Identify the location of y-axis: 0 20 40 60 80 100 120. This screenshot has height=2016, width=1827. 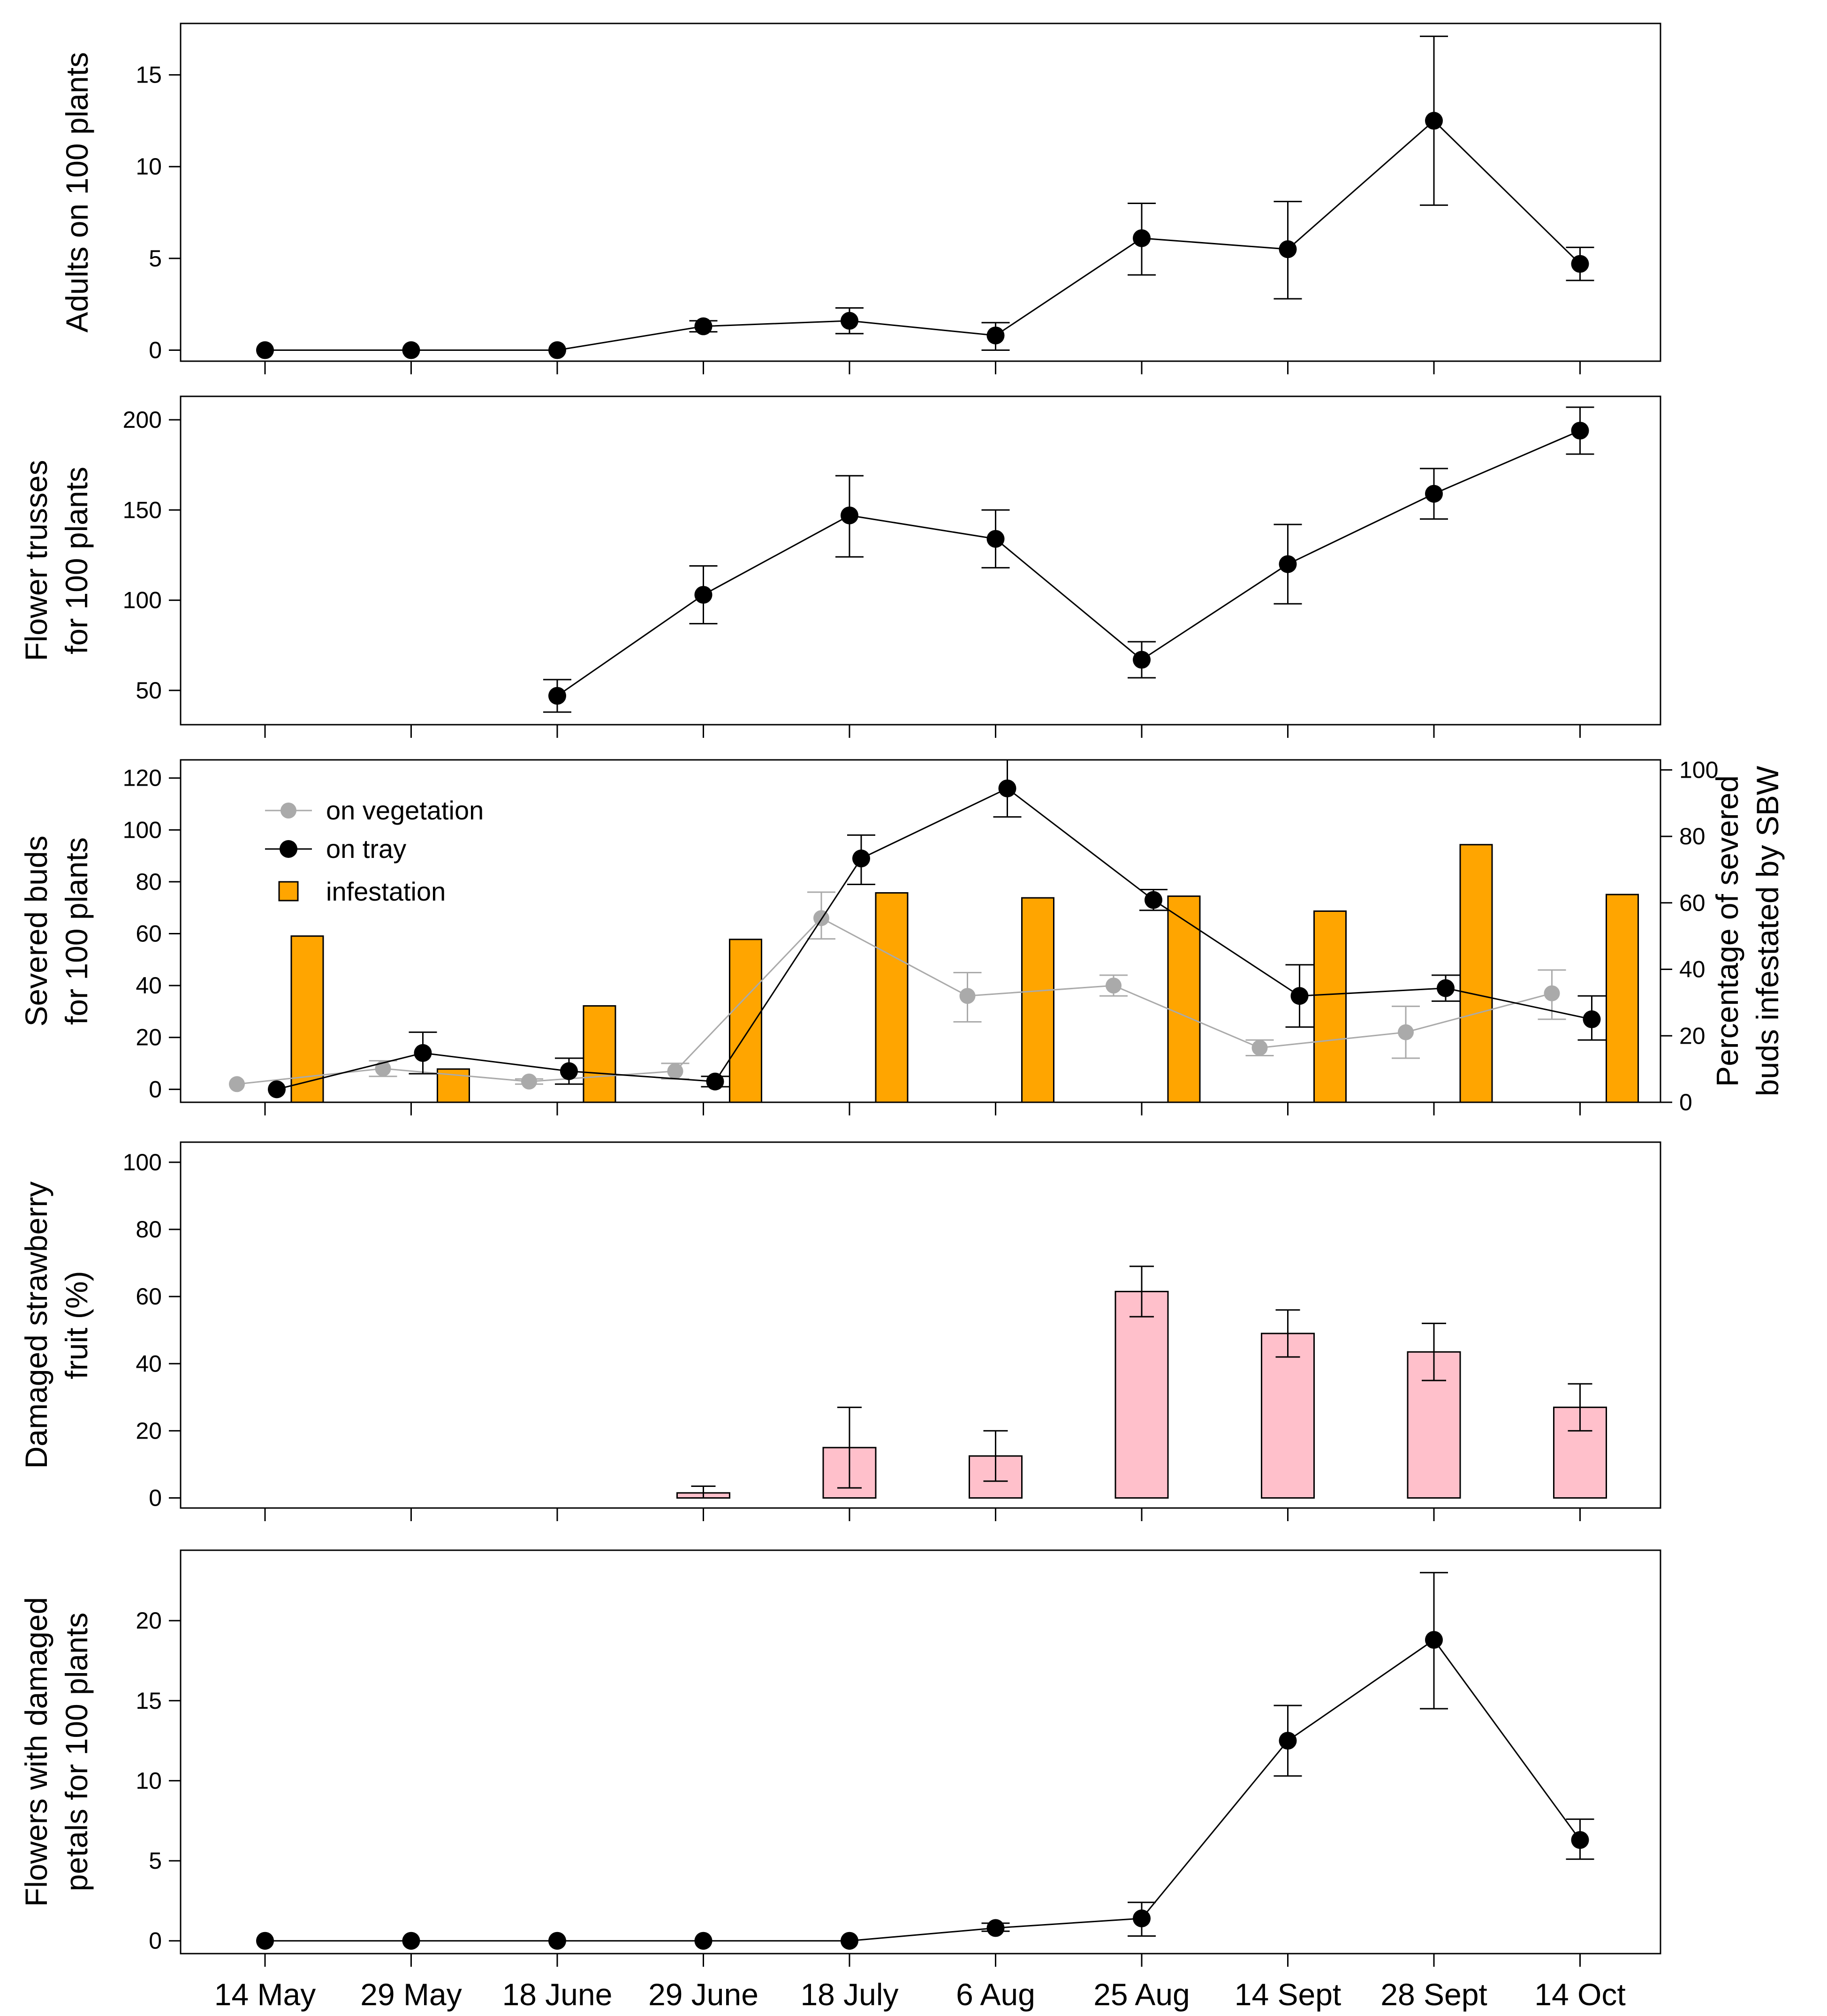
(152, 934).